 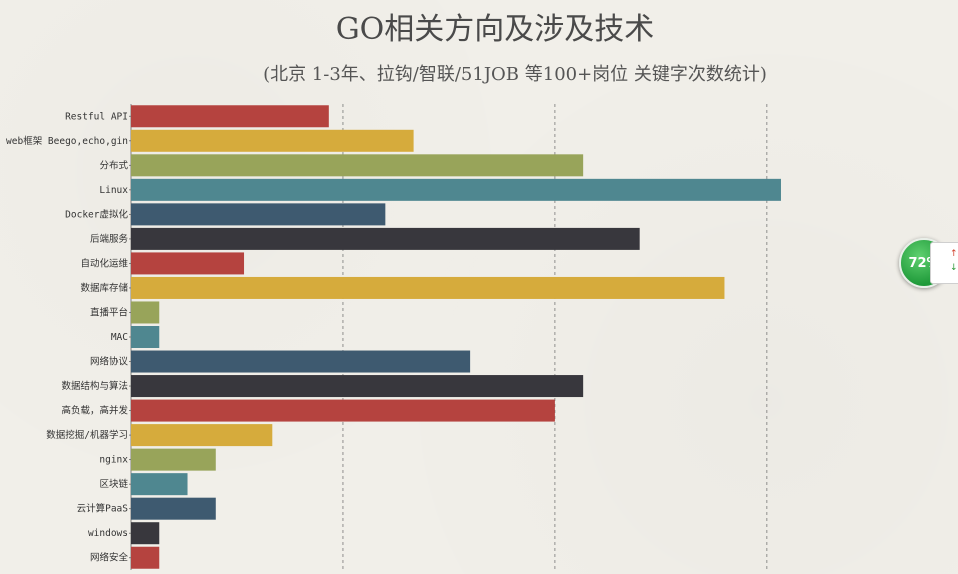 I want to click on category-label: 后端服务, so click(x=109, y=239).